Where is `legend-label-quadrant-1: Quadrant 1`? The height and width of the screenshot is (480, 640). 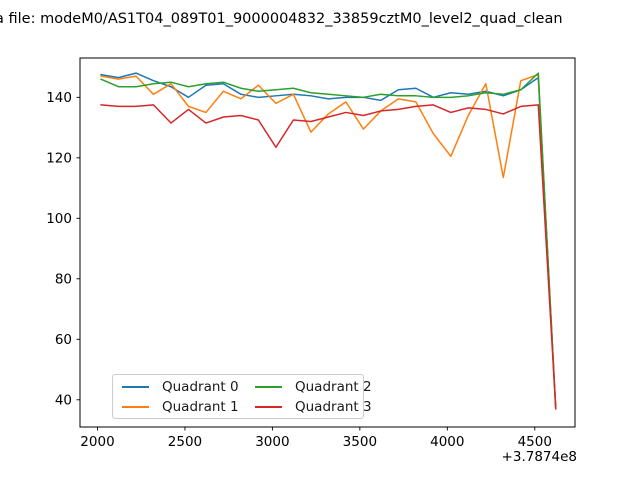 legend-label-quadrant-1: Quadrant 1 is located at coordinates (200, 406).